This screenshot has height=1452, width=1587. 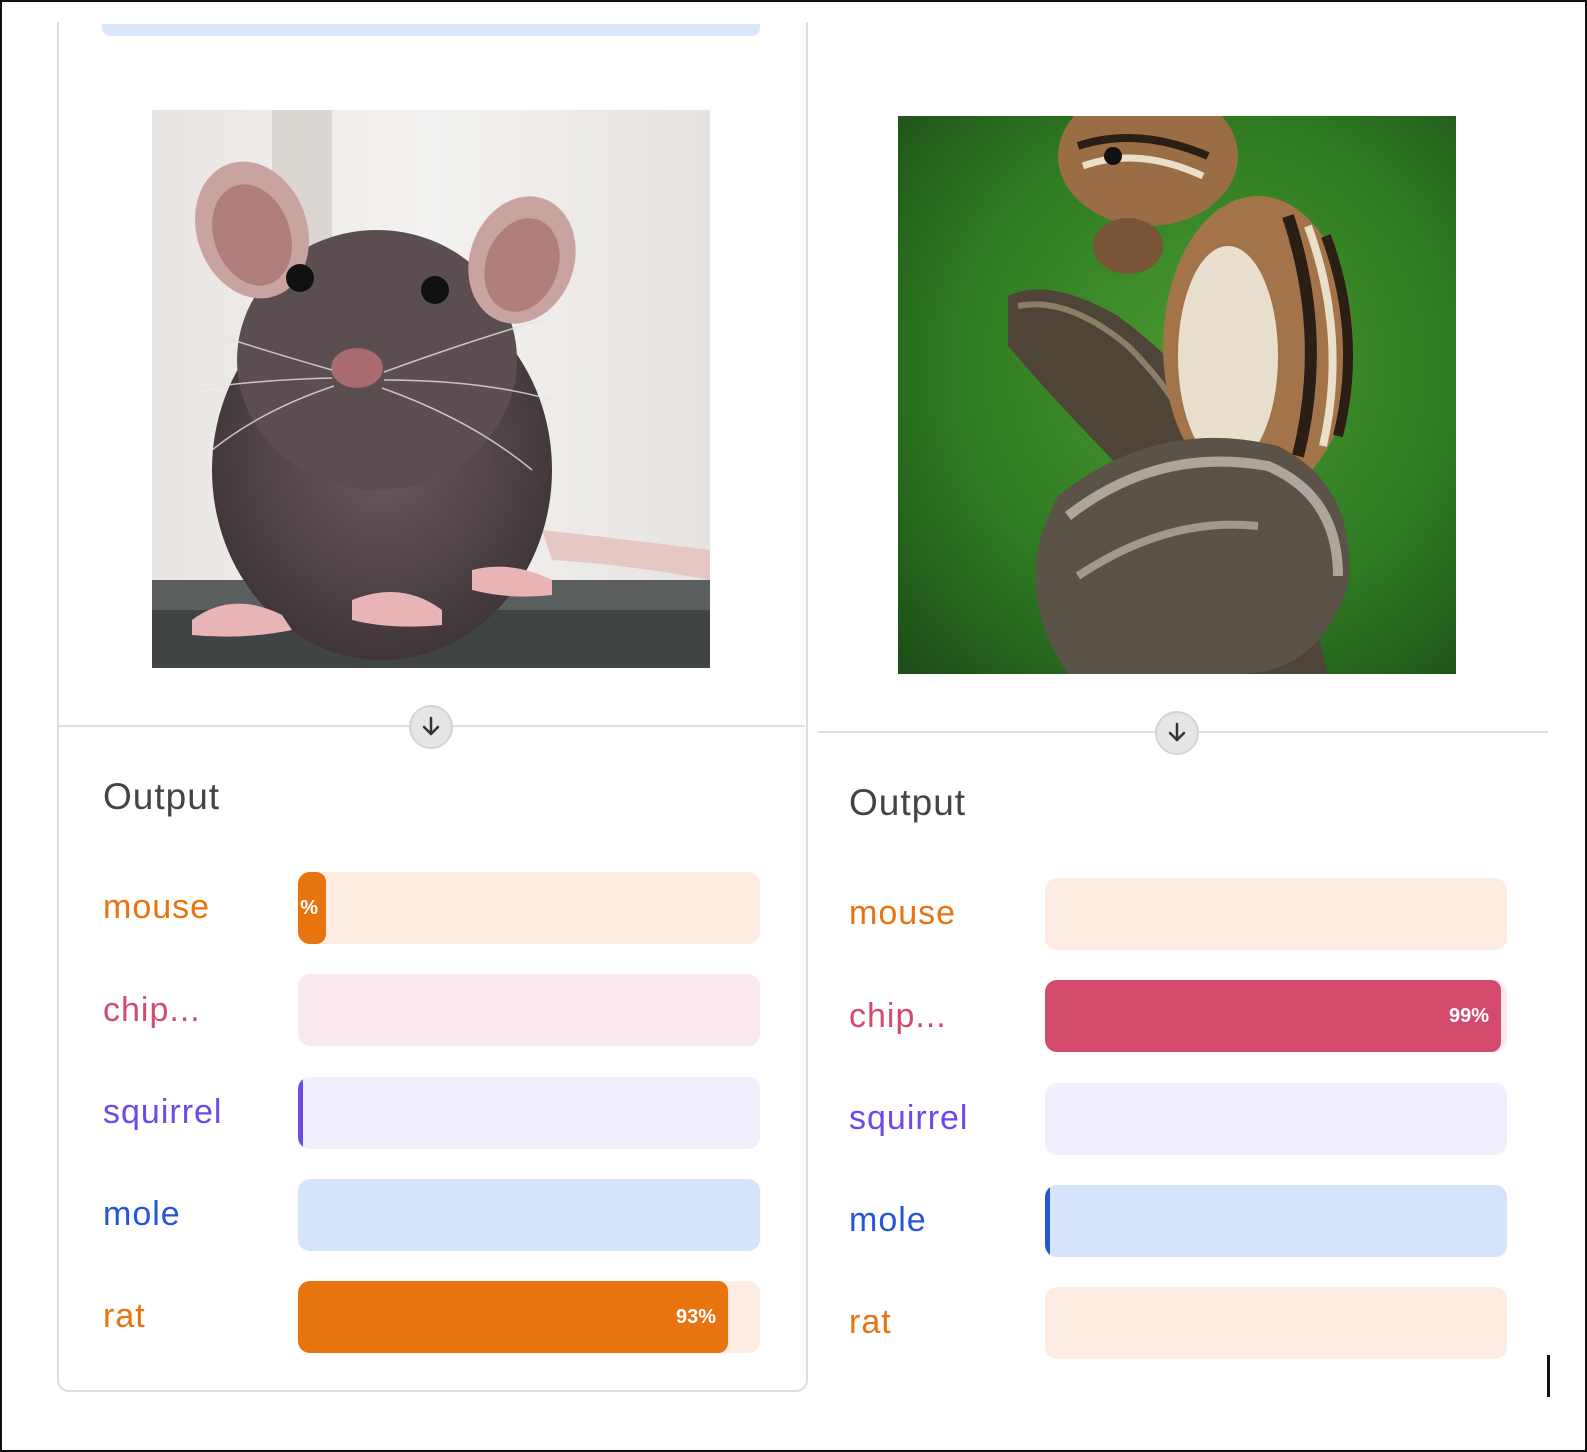 What do you see at coordinates (1468, 1016) in the screenshot?
I see `prediction-percent: 99%` at bounding box center [1468, 1016].